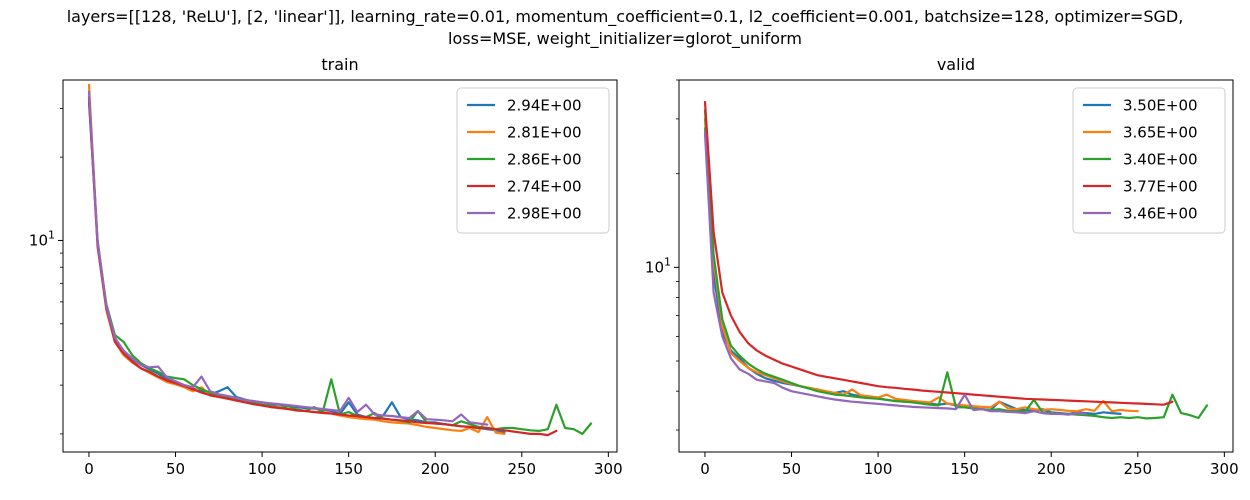  What do you see at coordinates (1160, 160) in the screenshot?
I see `legend-label: 3.40E+00` at bounding box center [1160, 160].